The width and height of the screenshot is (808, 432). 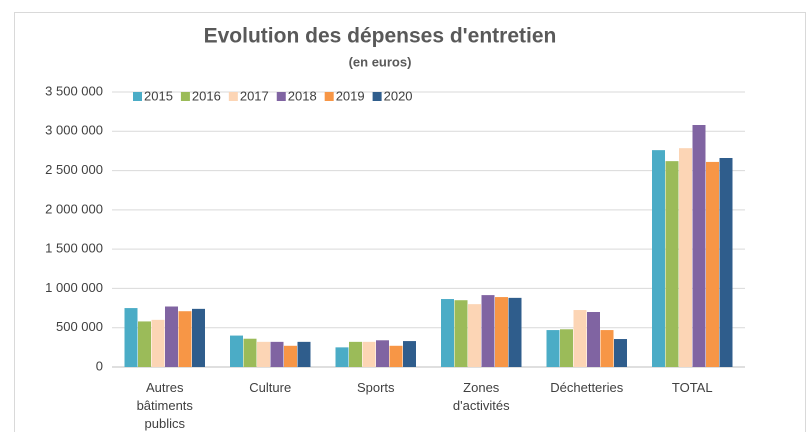 I want to click on legend-label: 2016, so click(x=206, y=95).